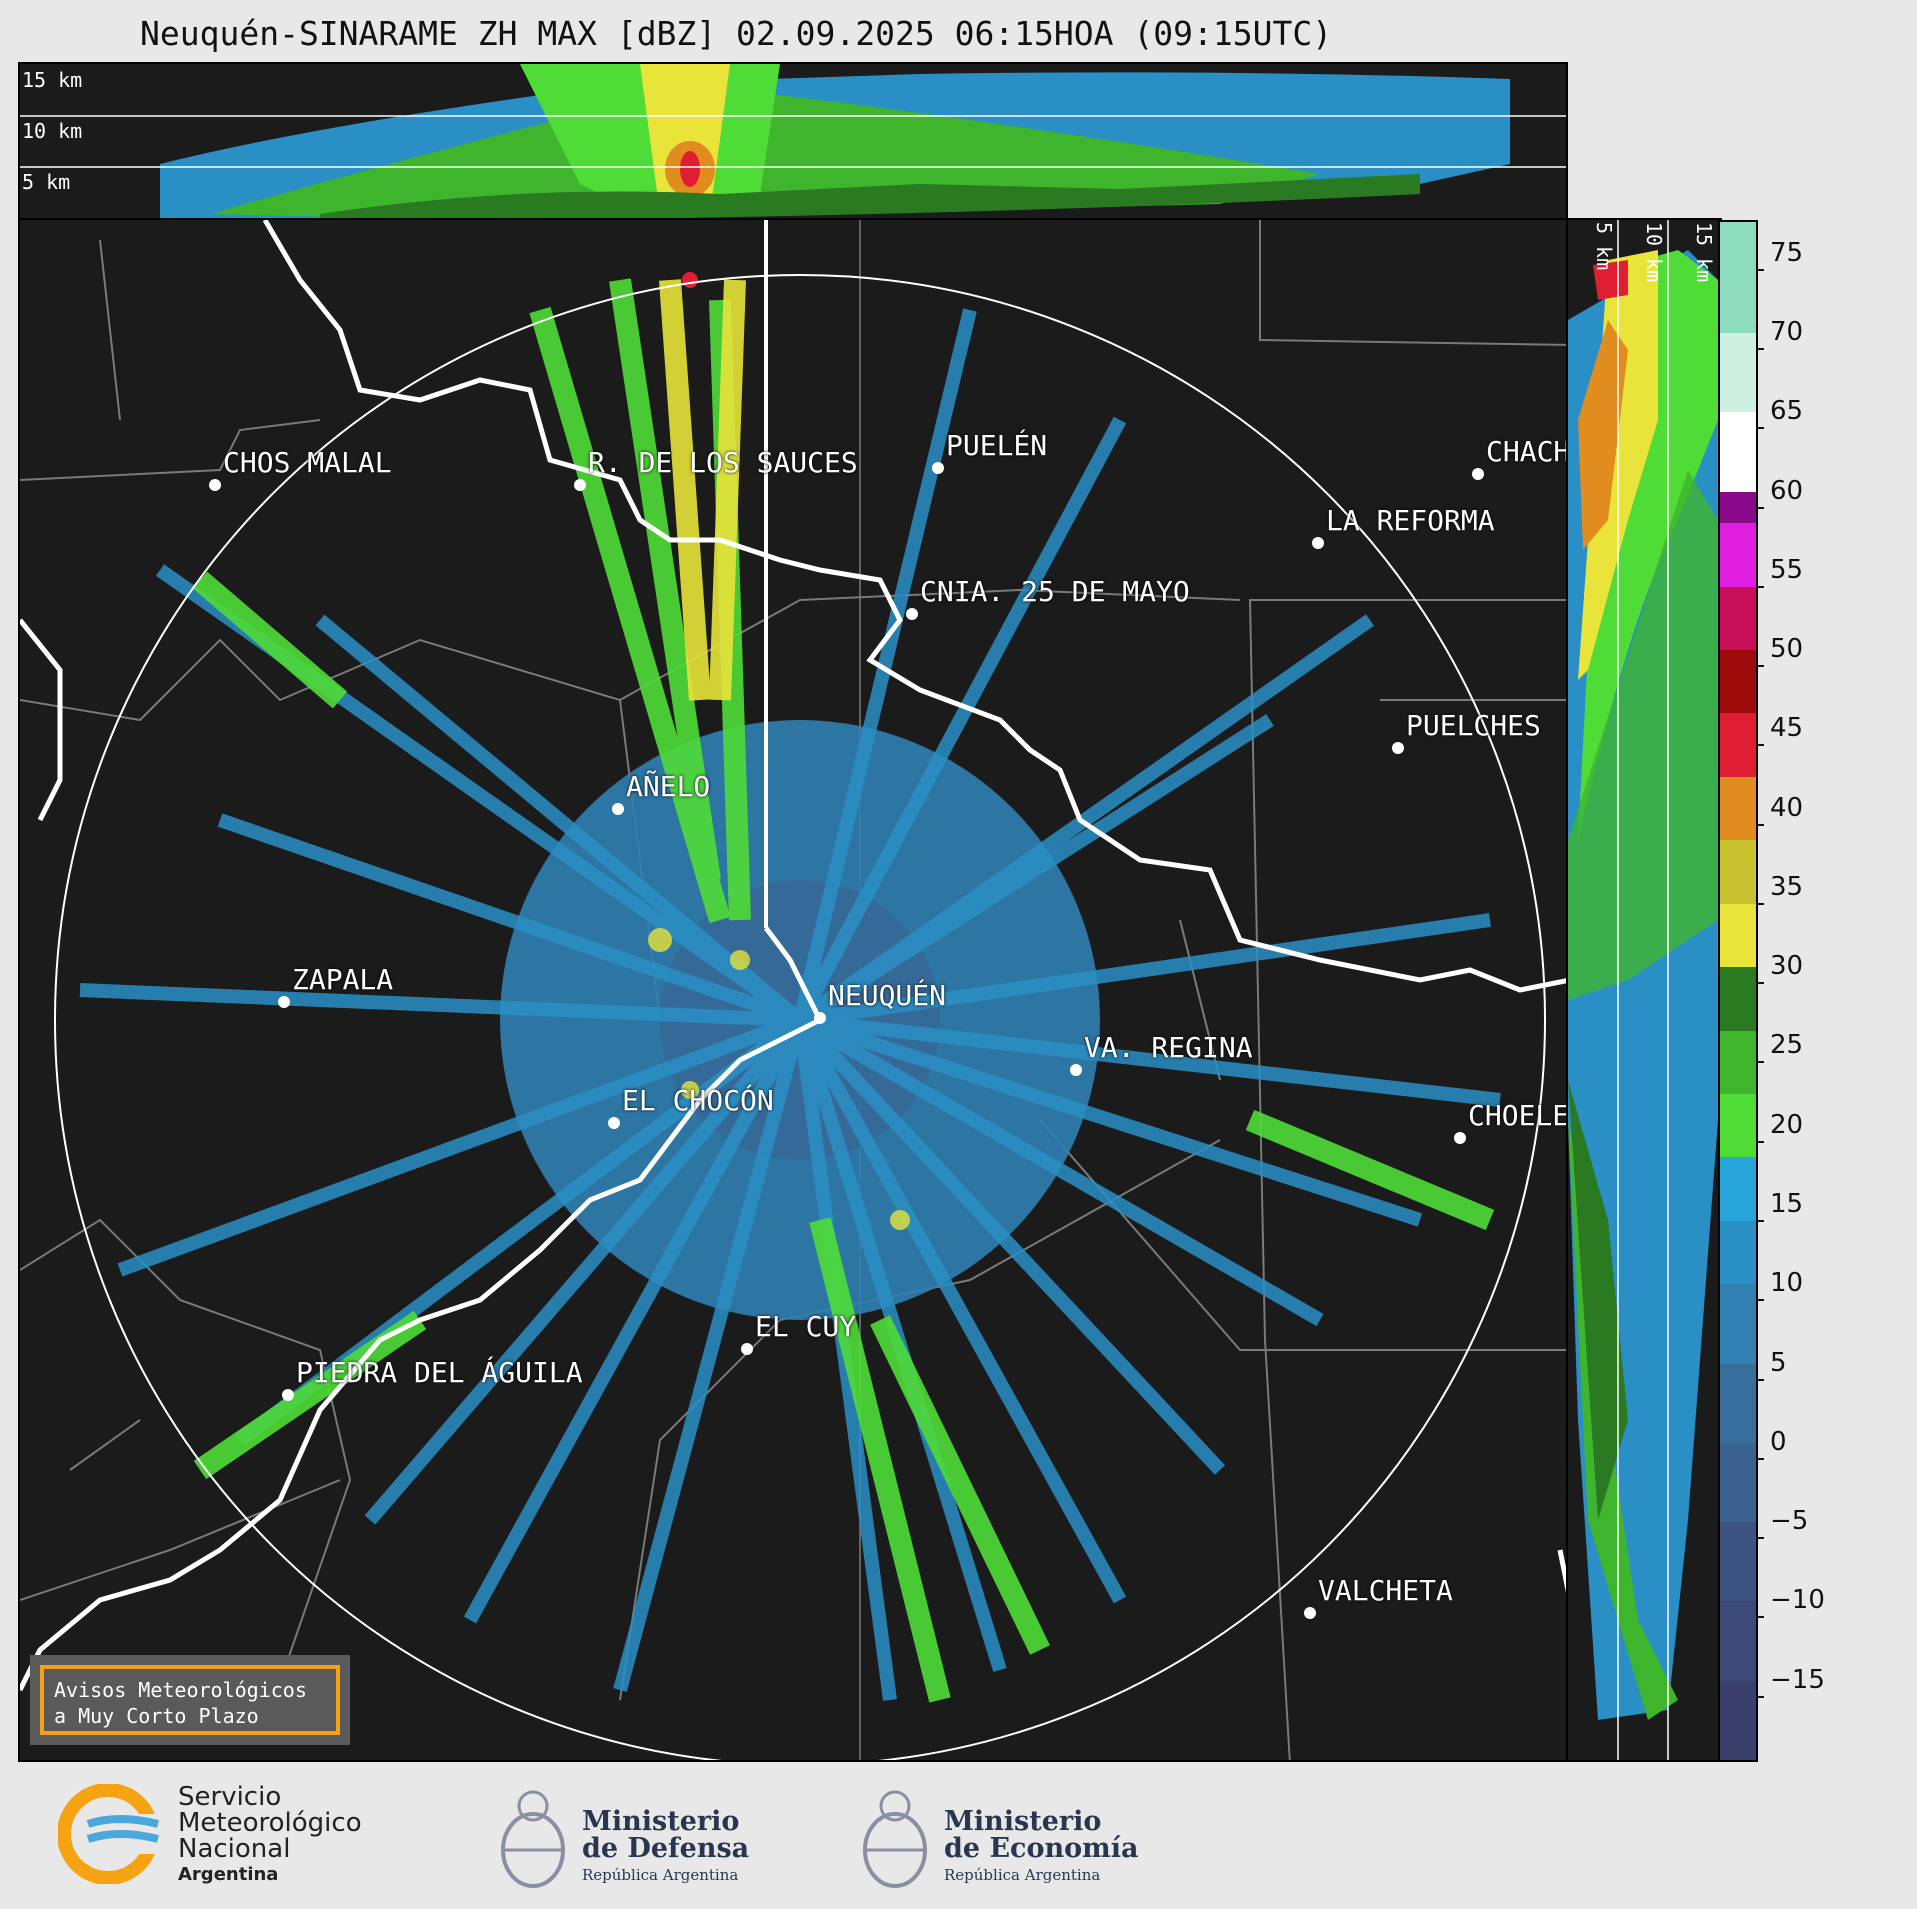 The height and width of the screenshot is (1909, 1917). I want to click on colorbar-tick-label: 40, so click(1787, 807).